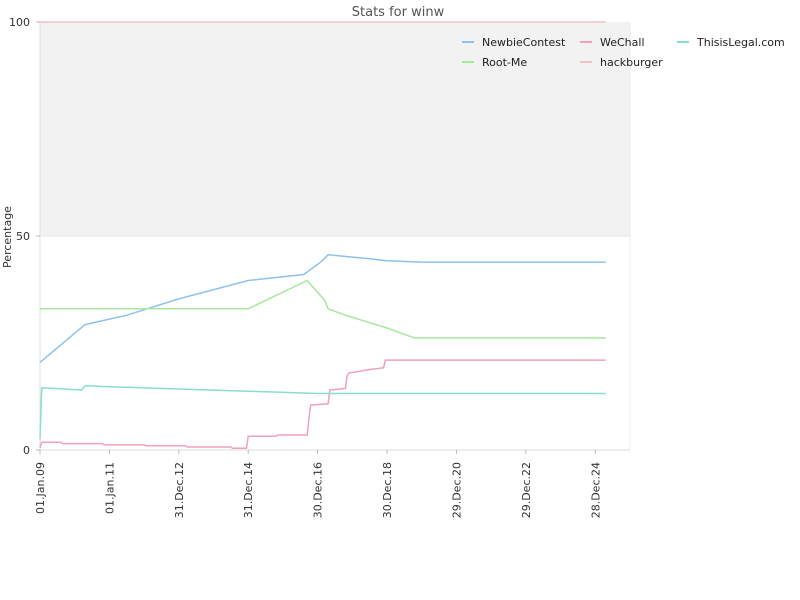 The height and width of the screenshot is (600, 800). I want to click on x-tick-label: 29.Dec.20, so click(456, 490).